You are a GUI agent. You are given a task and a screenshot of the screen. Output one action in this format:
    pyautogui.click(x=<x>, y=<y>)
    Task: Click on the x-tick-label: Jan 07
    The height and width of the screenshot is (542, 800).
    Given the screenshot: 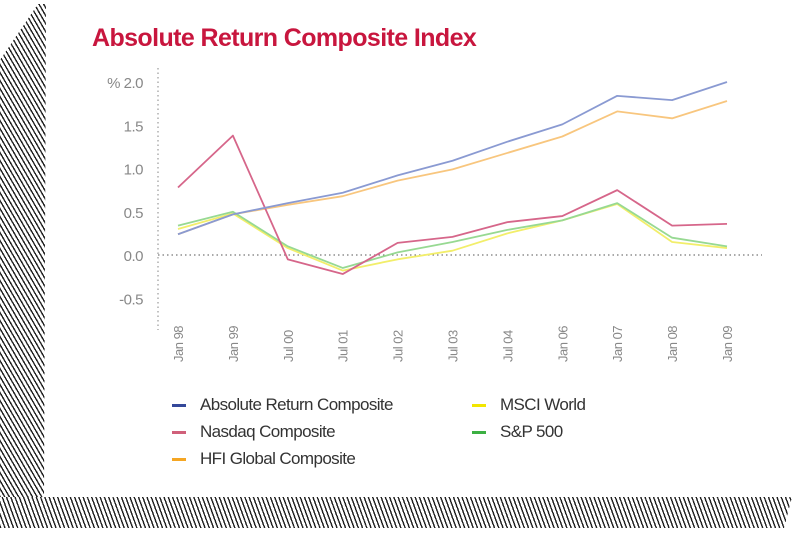 What is the action you would take?
    pyautogui.click(x=617, y=344)
    